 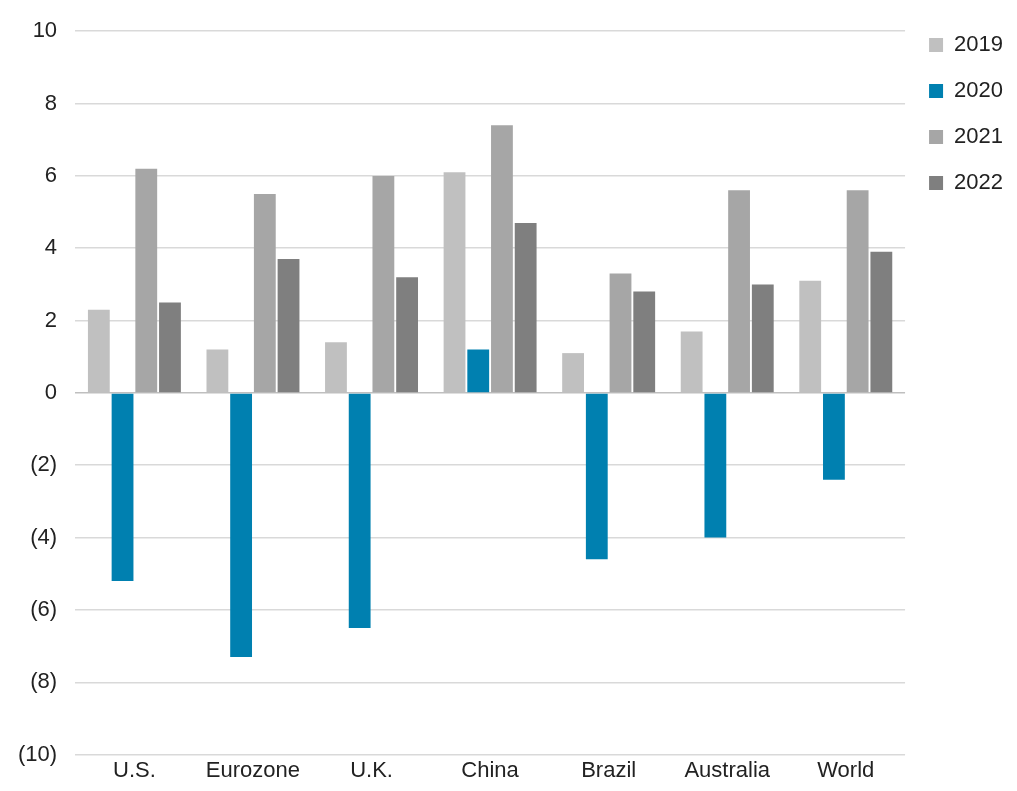 I want to click on y-tick-label: 6, so click(x=51, y=174).